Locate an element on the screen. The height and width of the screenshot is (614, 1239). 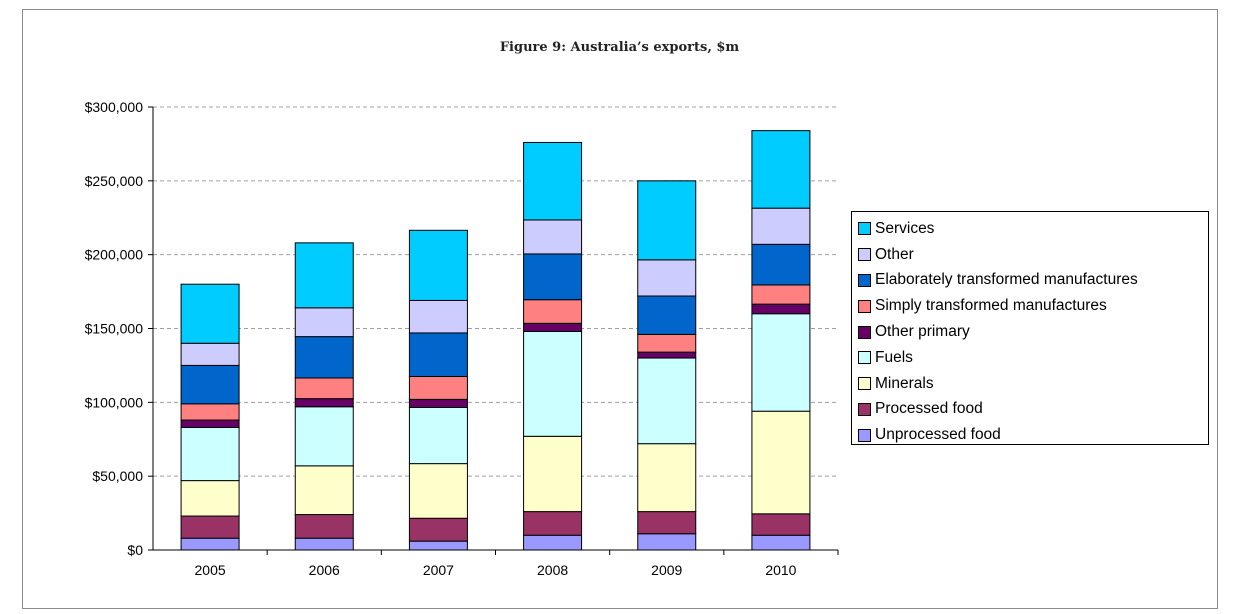
x-tick-label: 2010 is located at coordinates (780, 570).